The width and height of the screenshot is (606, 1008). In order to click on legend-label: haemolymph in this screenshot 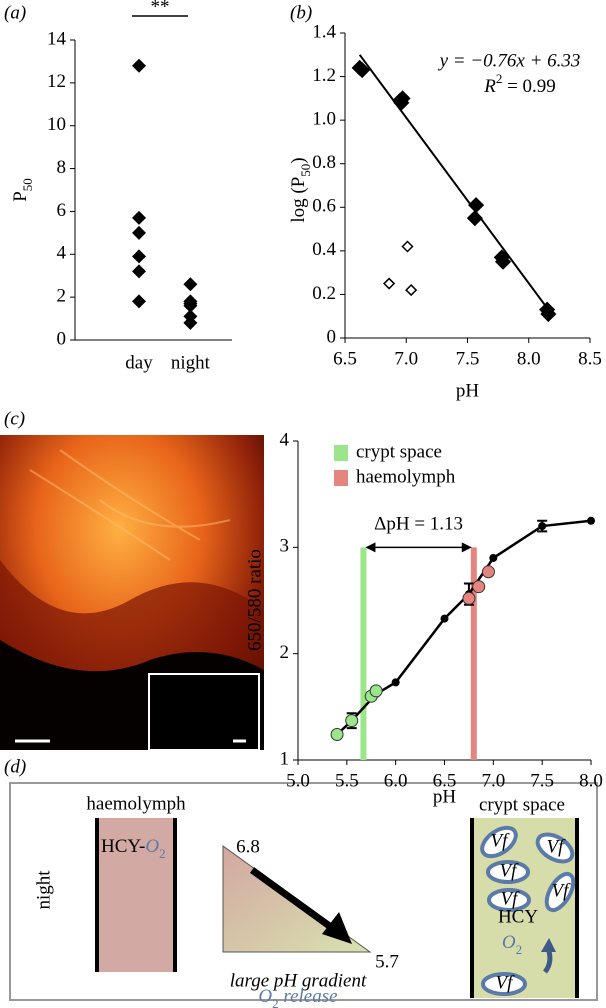, I will do `click(406, 476)`.